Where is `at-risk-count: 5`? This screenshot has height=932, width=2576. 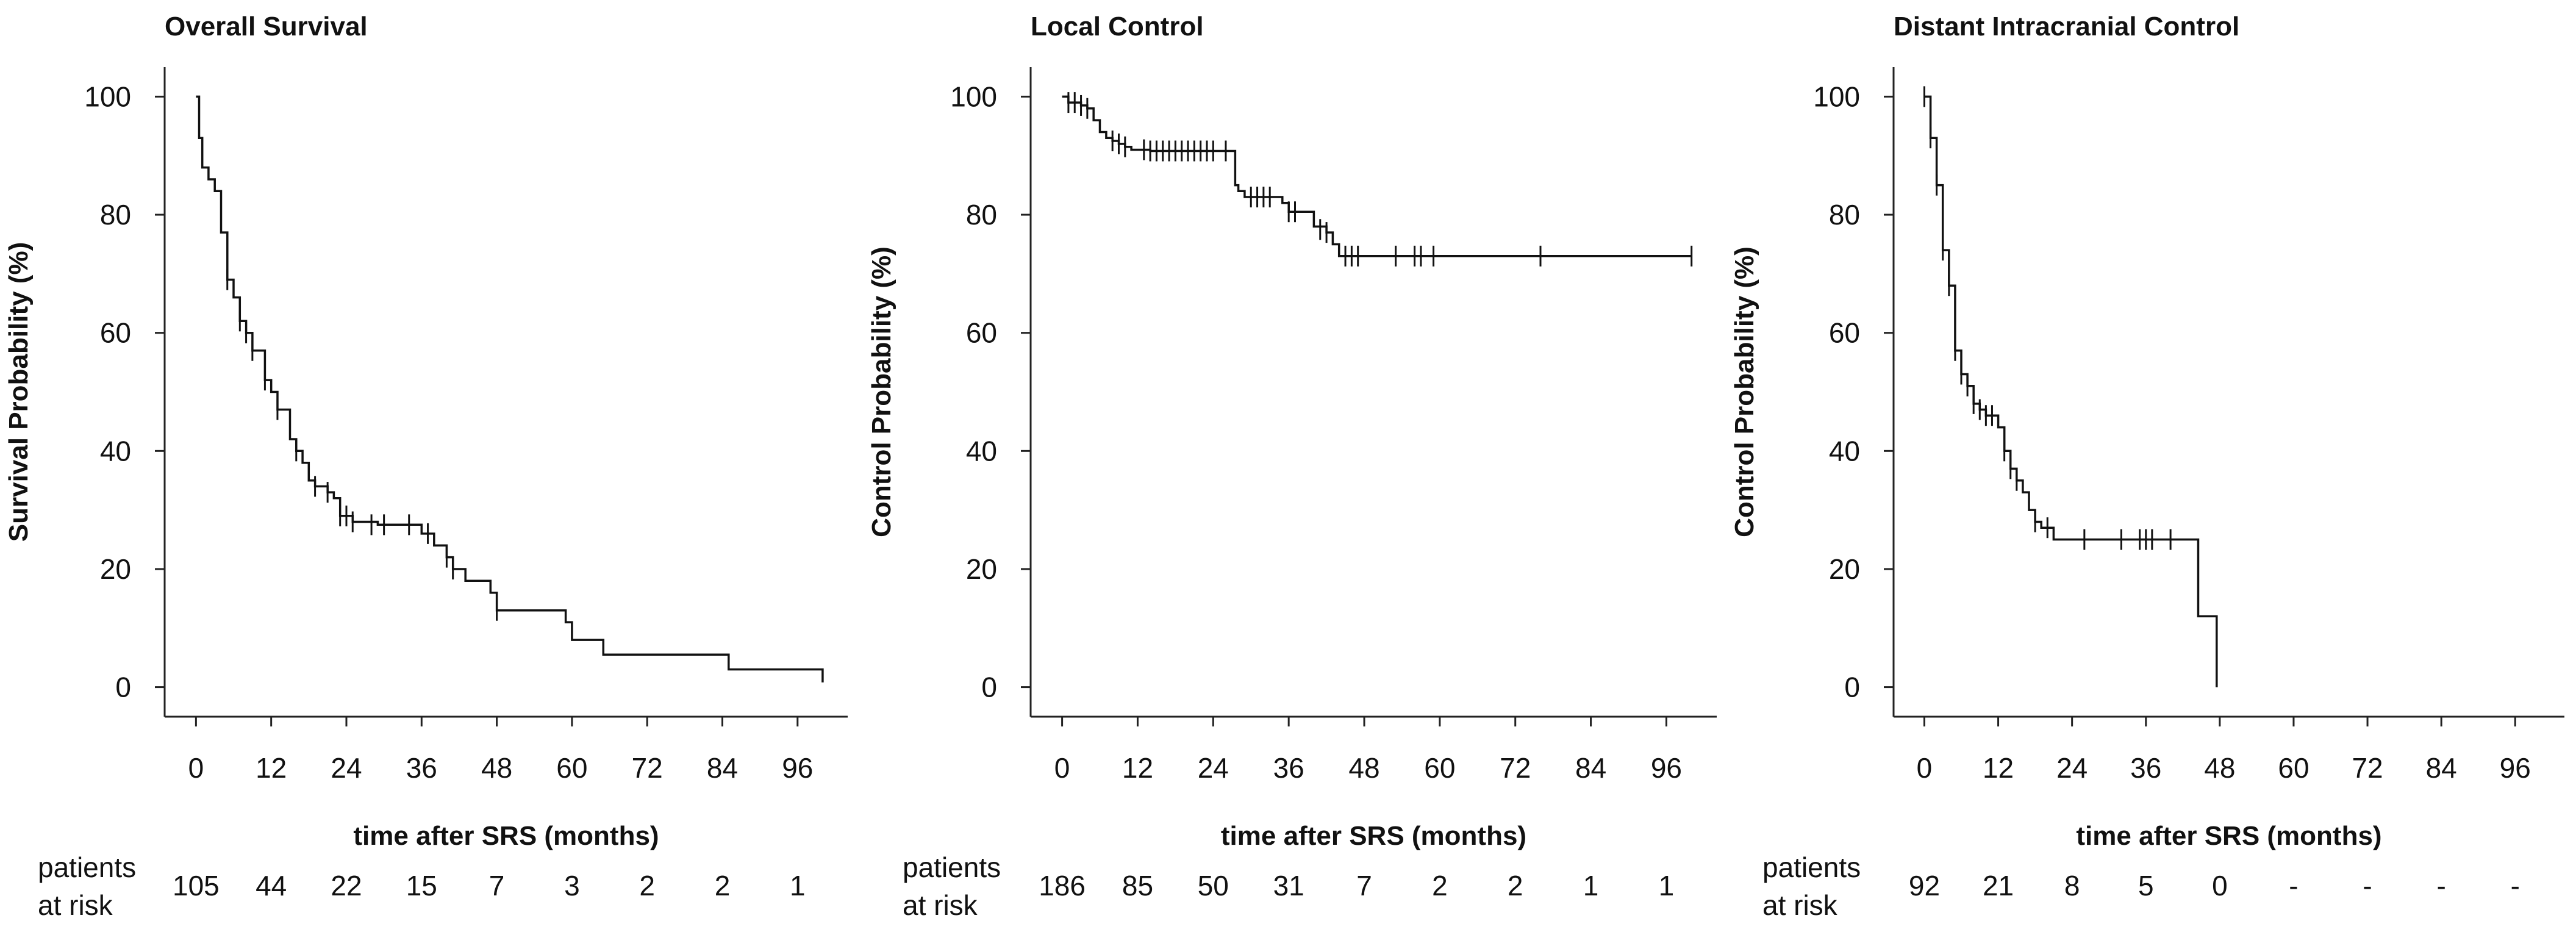
at-risk-count: 5 is located at coordinates (2146, 886).